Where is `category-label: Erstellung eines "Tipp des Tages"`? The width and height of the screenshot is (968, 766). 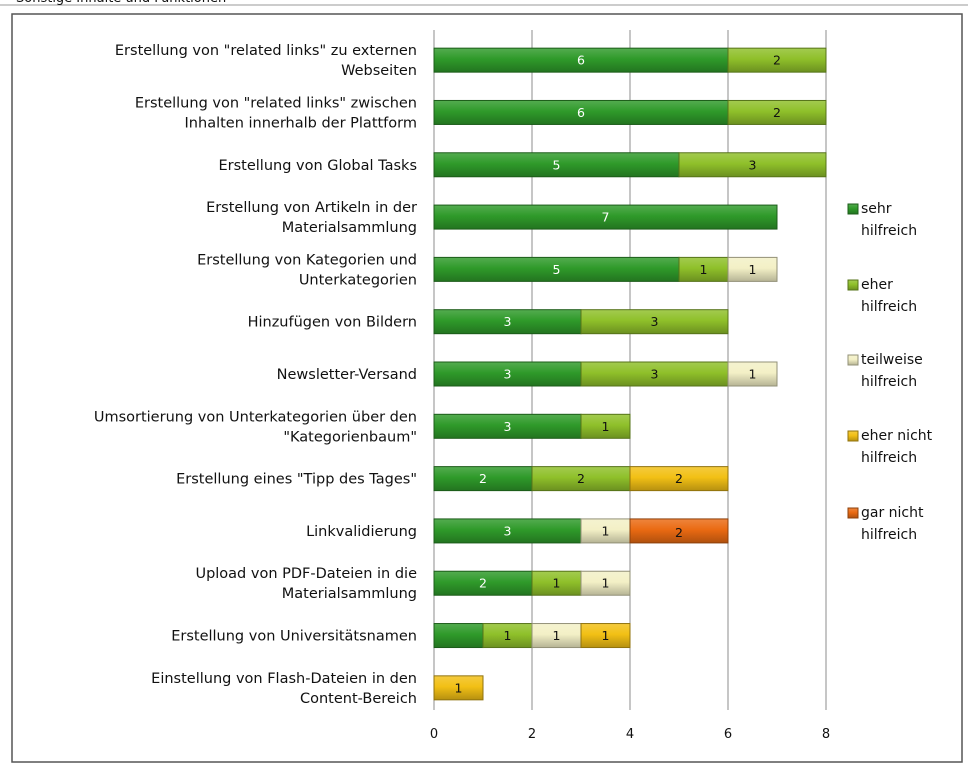
category-label: Erstellung eines "Tipp des Tages" is located at coordinates (296, 480).